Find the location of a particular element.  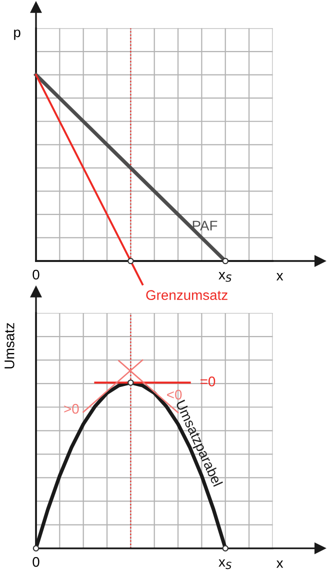

y-axis-title: p is located at coordinates (17, 35).